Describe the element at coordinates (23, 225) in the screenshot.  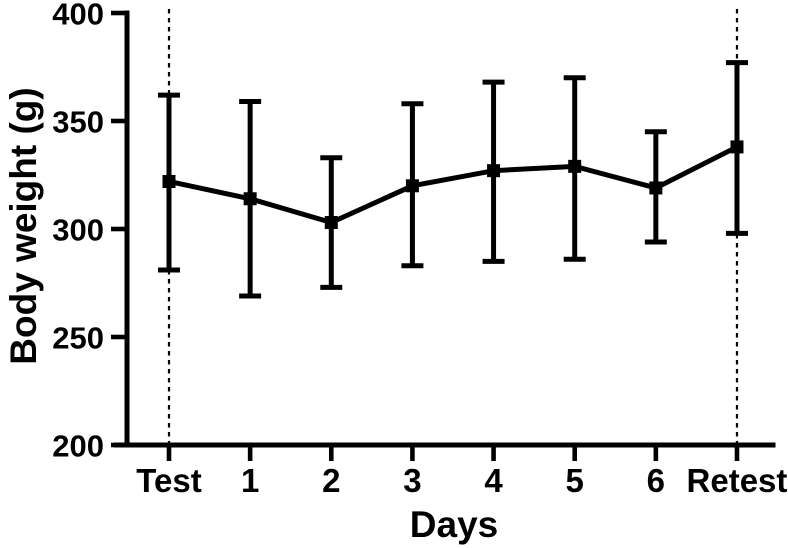
I see `y-axis-title: Body weight (g)` at that location.